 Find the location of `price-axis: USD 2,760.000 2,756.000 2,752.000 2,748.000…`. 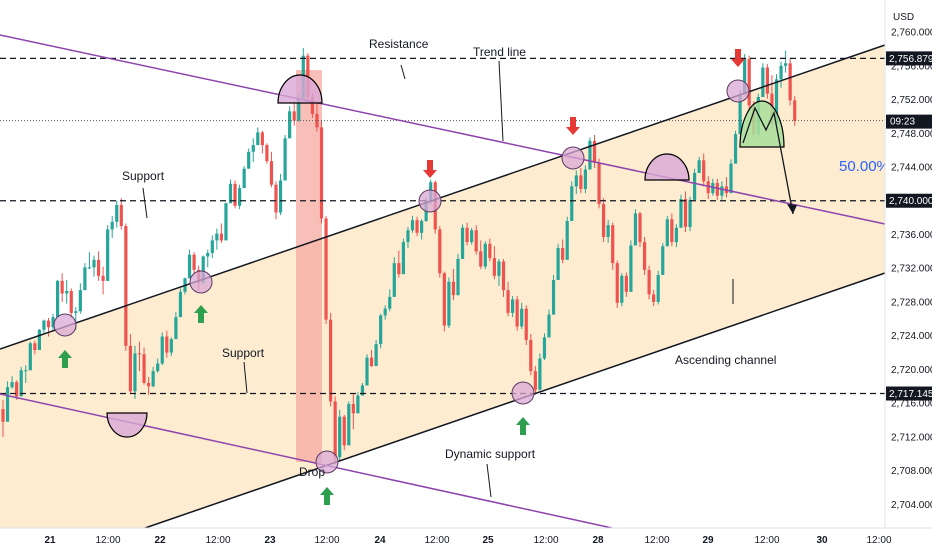

price-axis: USD 2,760.000 2,756.000 2,752.000 2,748.000… is located at coordinates (908, 275).